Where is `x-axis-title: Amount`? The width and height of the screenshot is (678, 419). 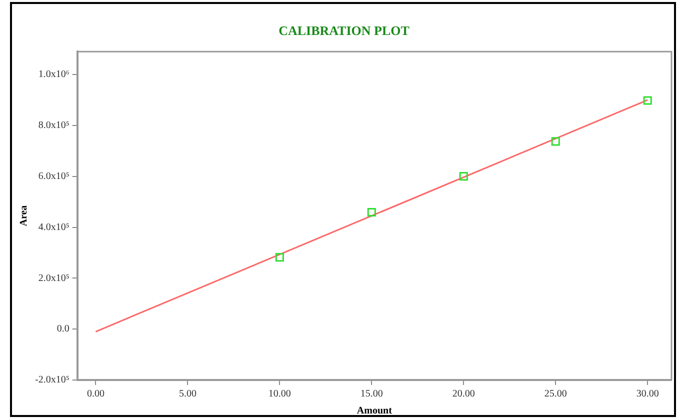
x-axis-title: Amount is located at coordinates (374, 411).